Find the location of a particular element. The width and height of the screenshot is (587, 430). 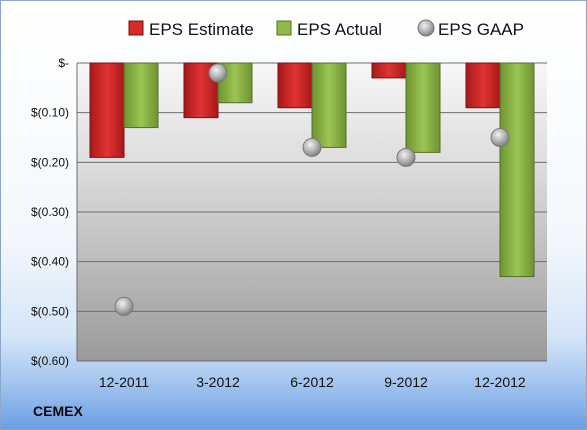

y-tick-label: $(0.50) is located at coordinates (50, 311).